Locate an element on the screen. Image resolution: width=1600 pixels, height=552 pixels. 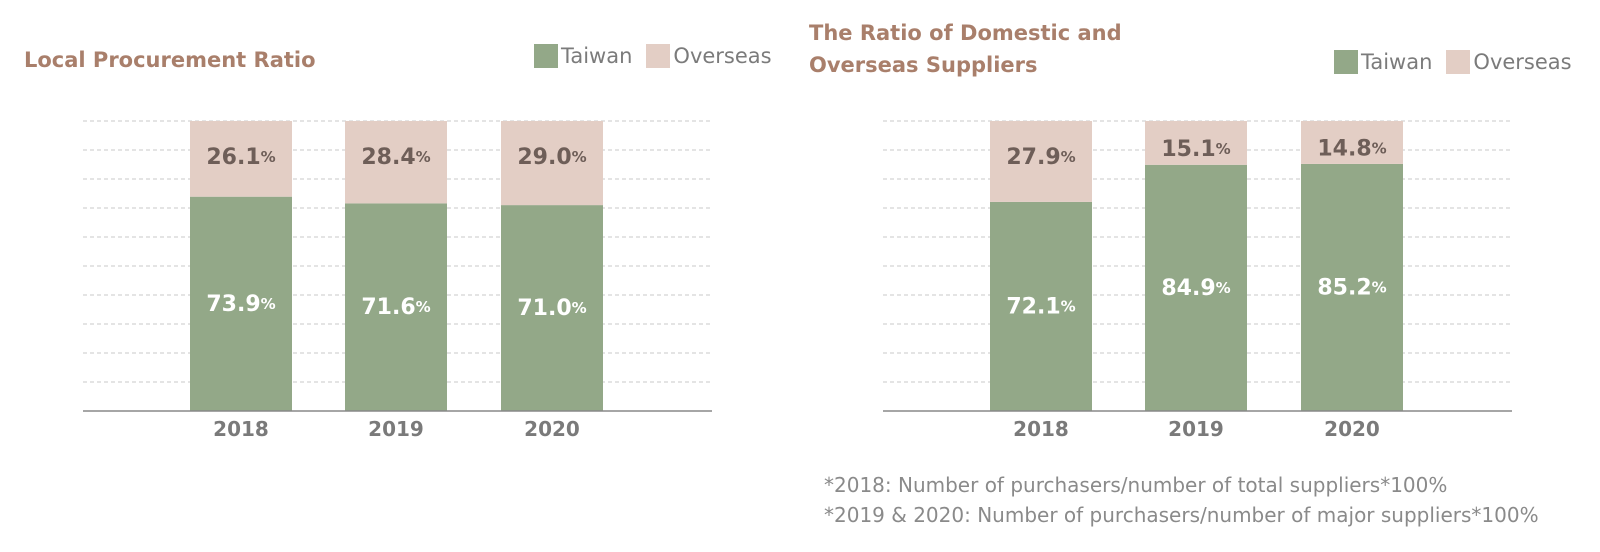
data-label-overseas-2019: 28.4% is located at coordinates (395, 157).